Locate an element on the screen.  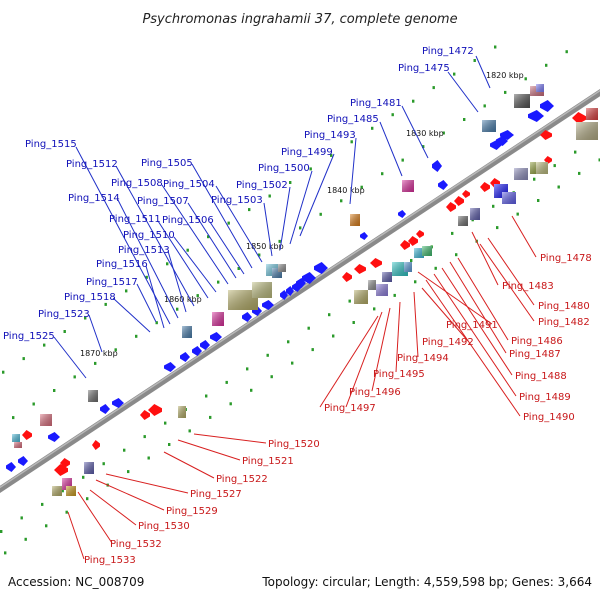
gene-label: Ping_1517 is located at coordinates (112, 282).